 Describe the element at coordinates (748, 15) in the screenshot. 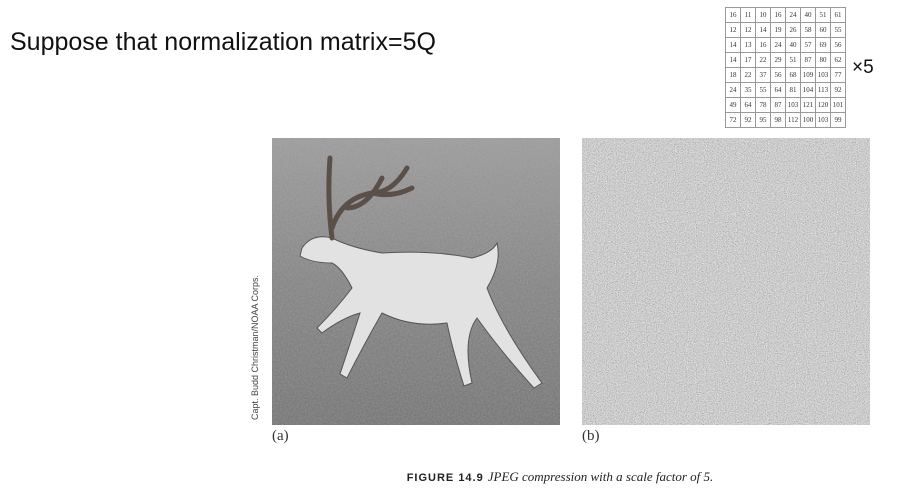

I see `matrix-cell: 11` at that location.